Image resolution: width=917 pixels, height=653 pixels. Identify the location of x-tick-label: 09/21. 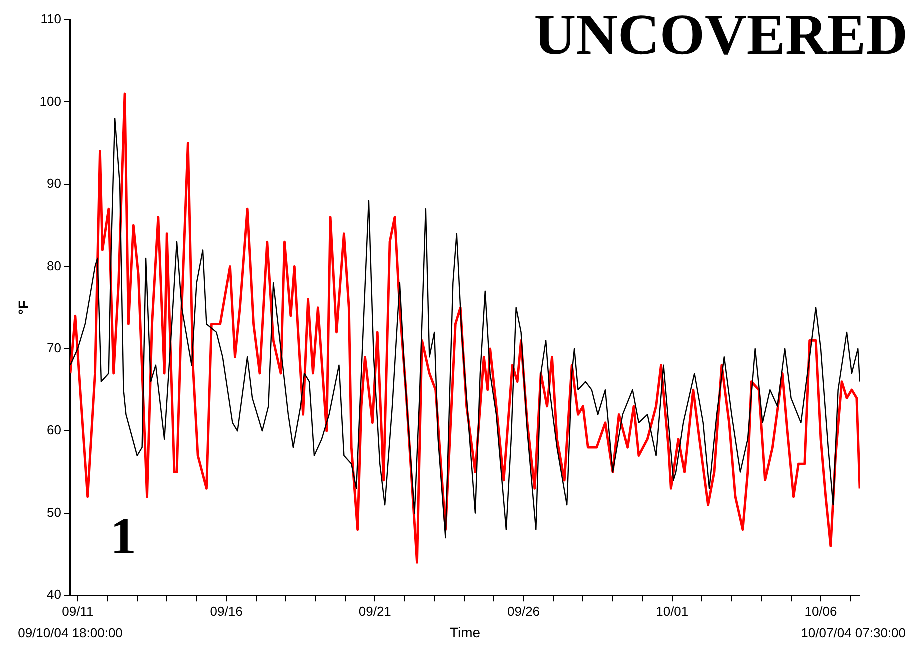
(375, 611).